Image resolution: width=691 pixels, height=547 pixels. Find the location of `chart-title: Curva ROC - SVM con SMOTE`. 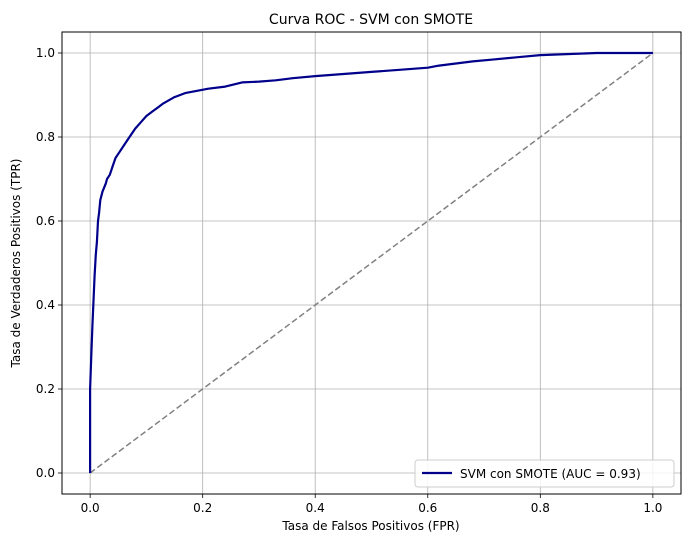

chart-title: Curva ROC - SVM con SMOTE is located at coordinates (371, 20).